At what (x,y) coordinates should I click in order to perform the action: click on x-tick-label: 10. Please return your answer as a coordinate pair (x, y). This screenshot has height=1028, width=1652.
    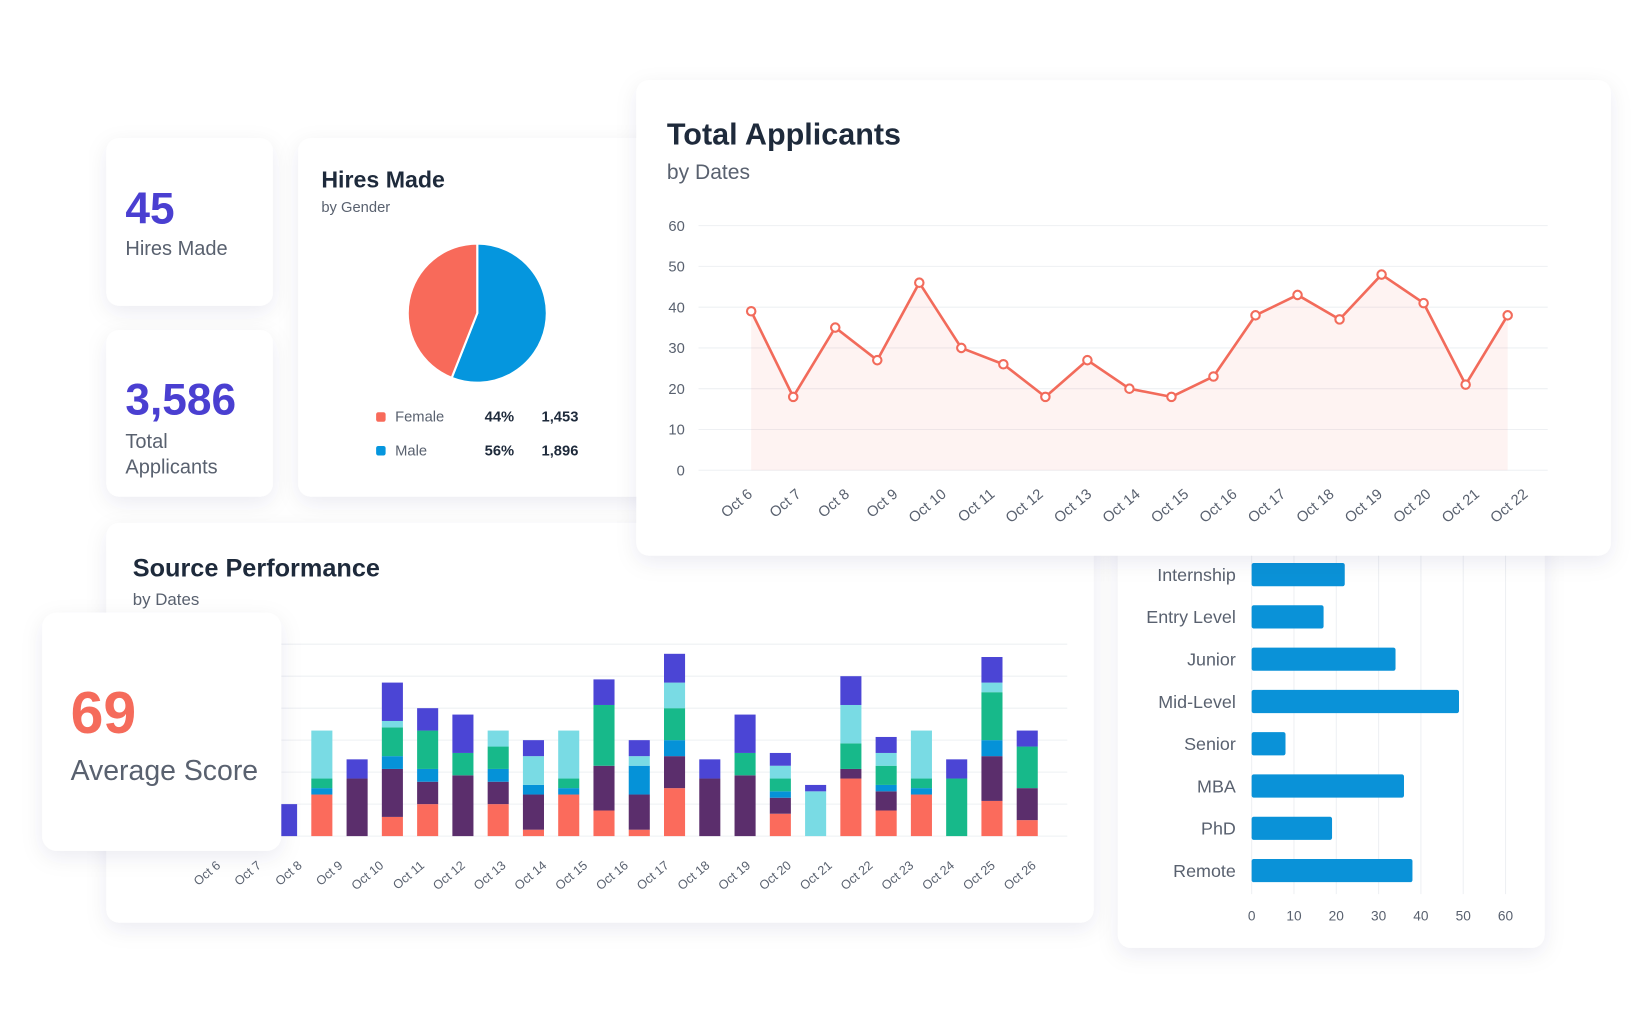
    Looking at the image, I should click on (1294, 915).